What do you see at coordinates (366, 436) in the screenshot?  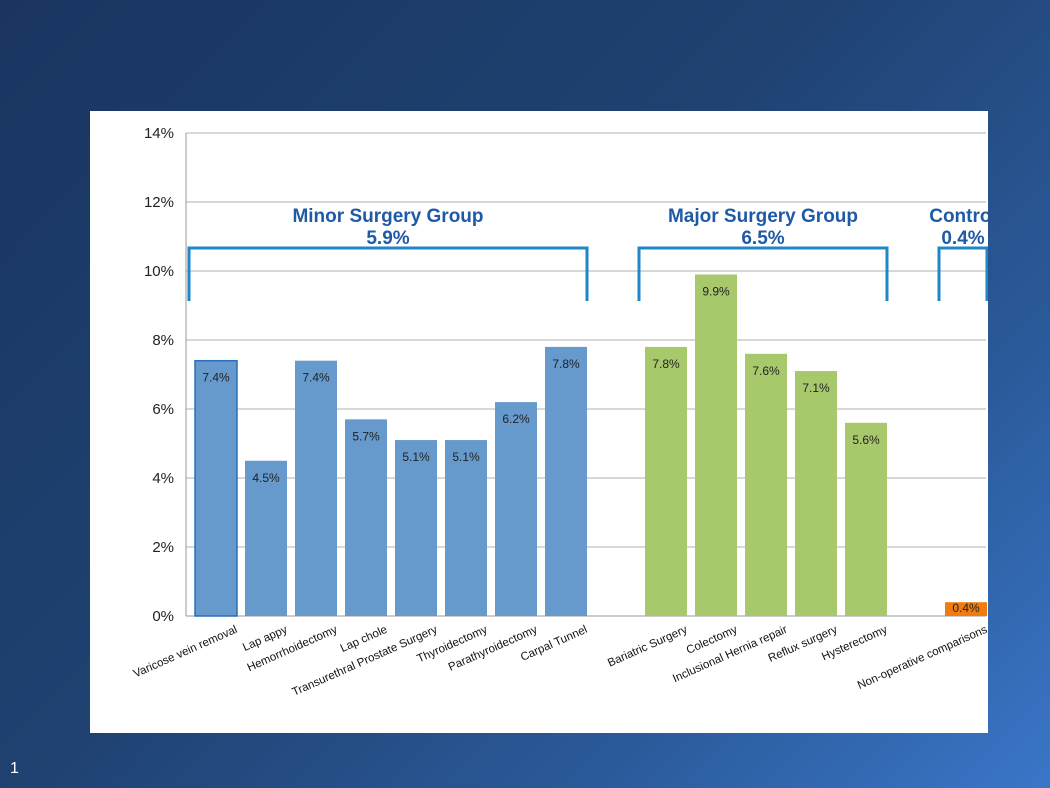 I see `data-label: 5.7%` at bounding box center [366, 436].